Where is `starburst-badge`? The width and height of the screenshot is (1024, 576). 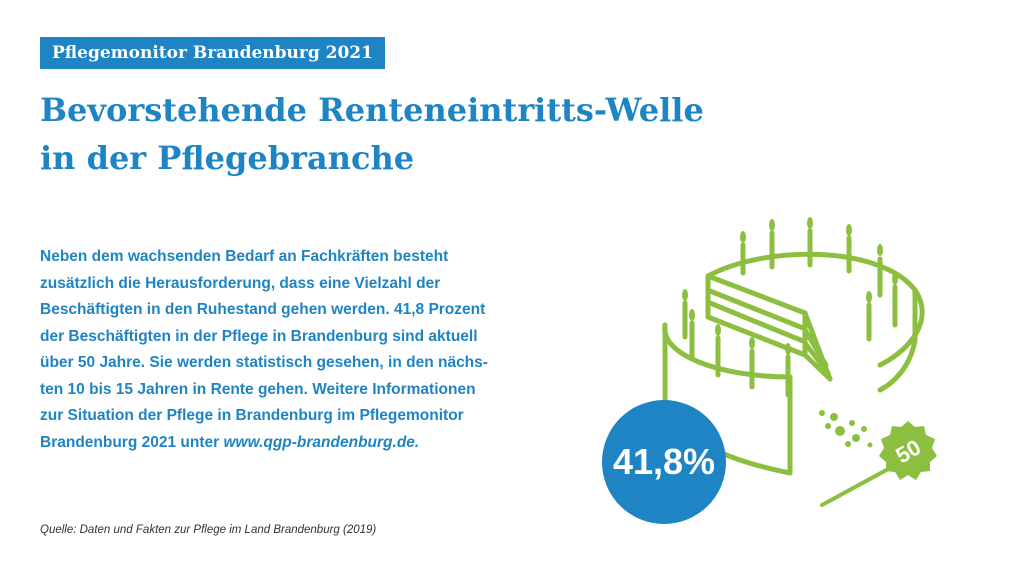 starburst-badge is located at coordinates (908, 450).